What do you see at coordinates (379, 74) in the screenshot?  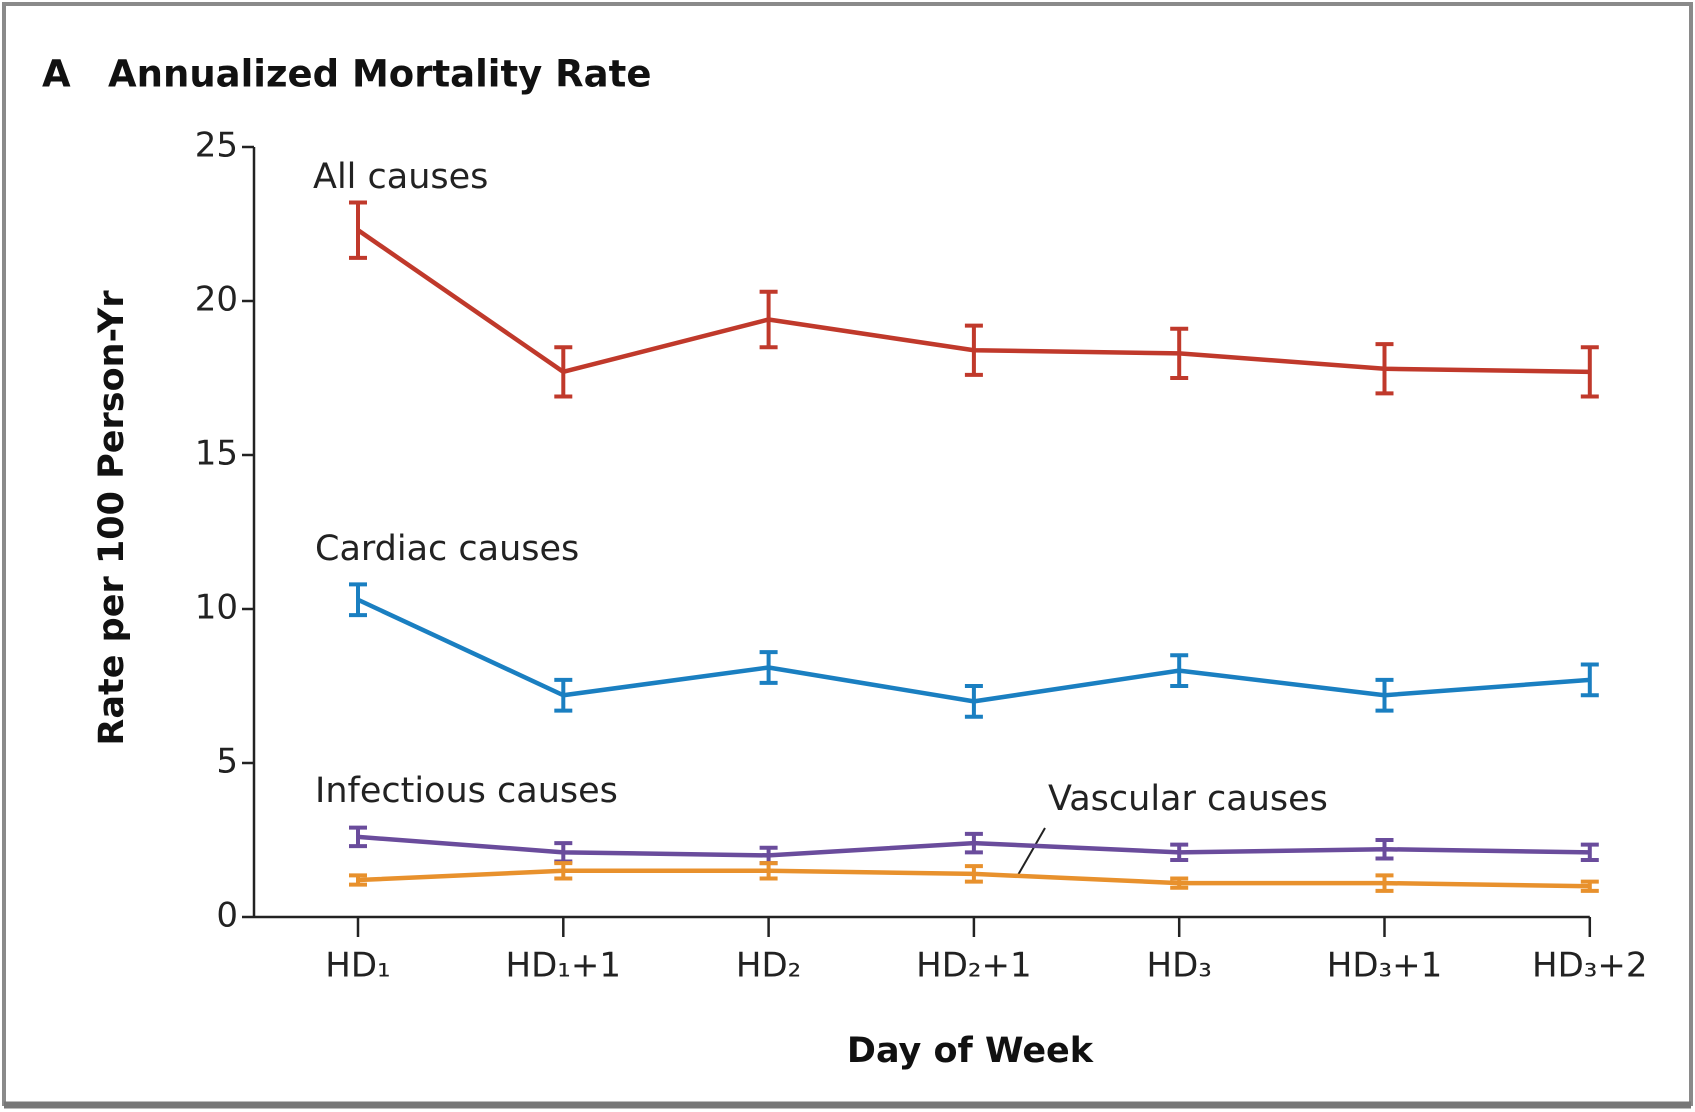 I see `chart-title: Annualized Mortality Rate` at bounding box center [379, 74].